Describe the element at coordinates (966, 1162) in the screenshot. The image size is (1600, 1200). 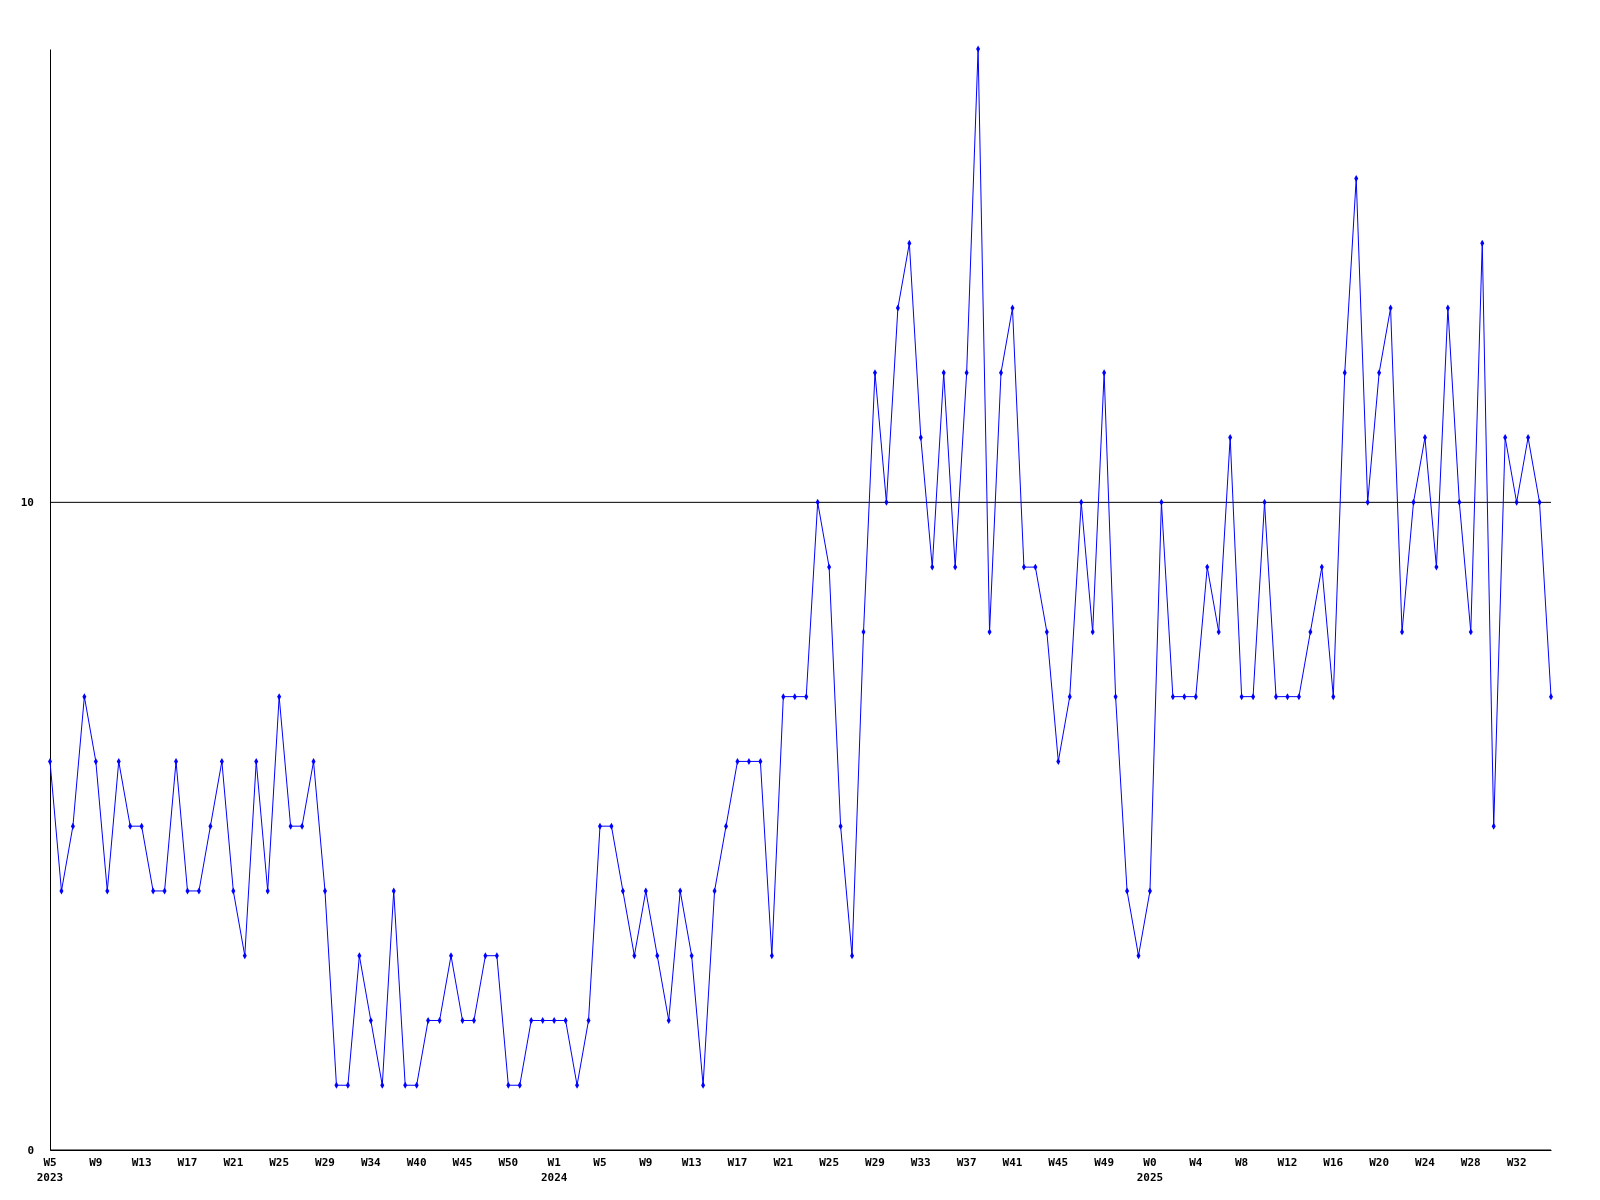
I see `x-tick-label: W37` at that location.